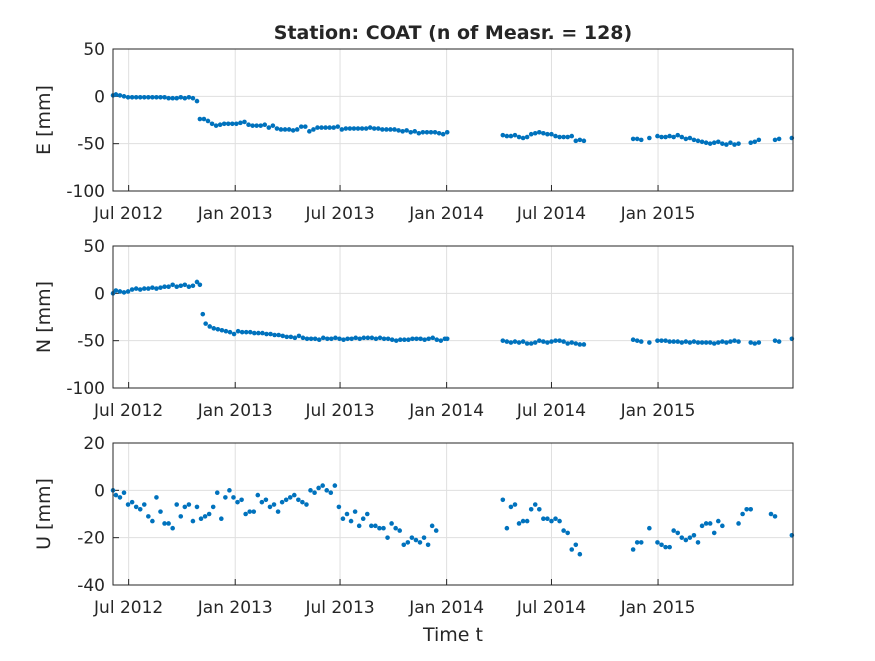 This screenshot has height=661, width=875. Describe the element at coordinates (658, 608) in the screenshot. I see `x-tick-label: Jan 2015` at that location.